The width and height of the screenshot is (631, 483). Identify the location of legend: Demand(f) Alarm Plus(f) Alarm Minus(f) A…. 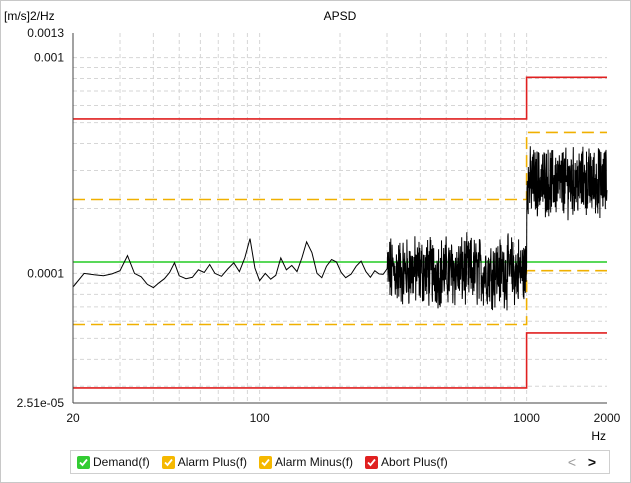
(340, 462).